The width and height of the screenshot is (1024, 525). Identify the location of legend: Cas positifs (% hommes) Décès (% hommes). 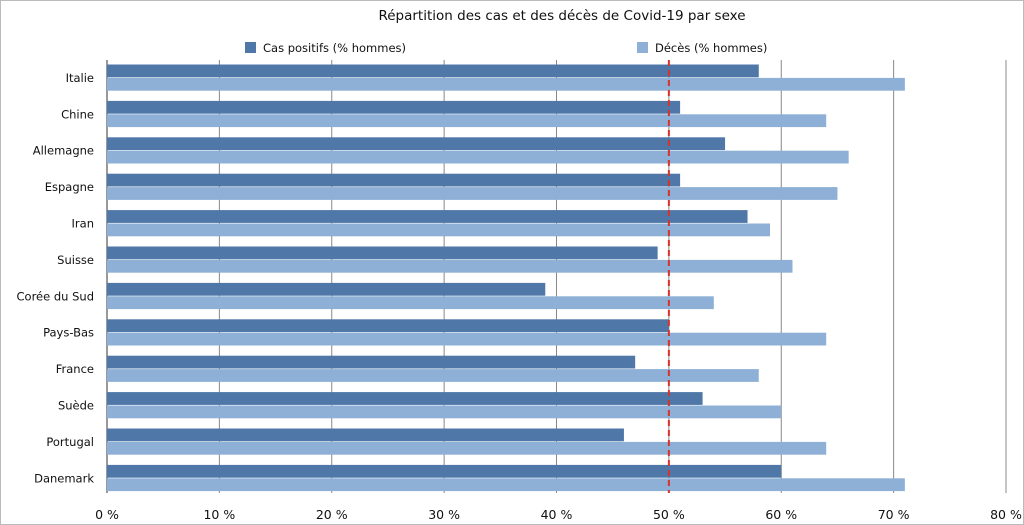
(506, 48).